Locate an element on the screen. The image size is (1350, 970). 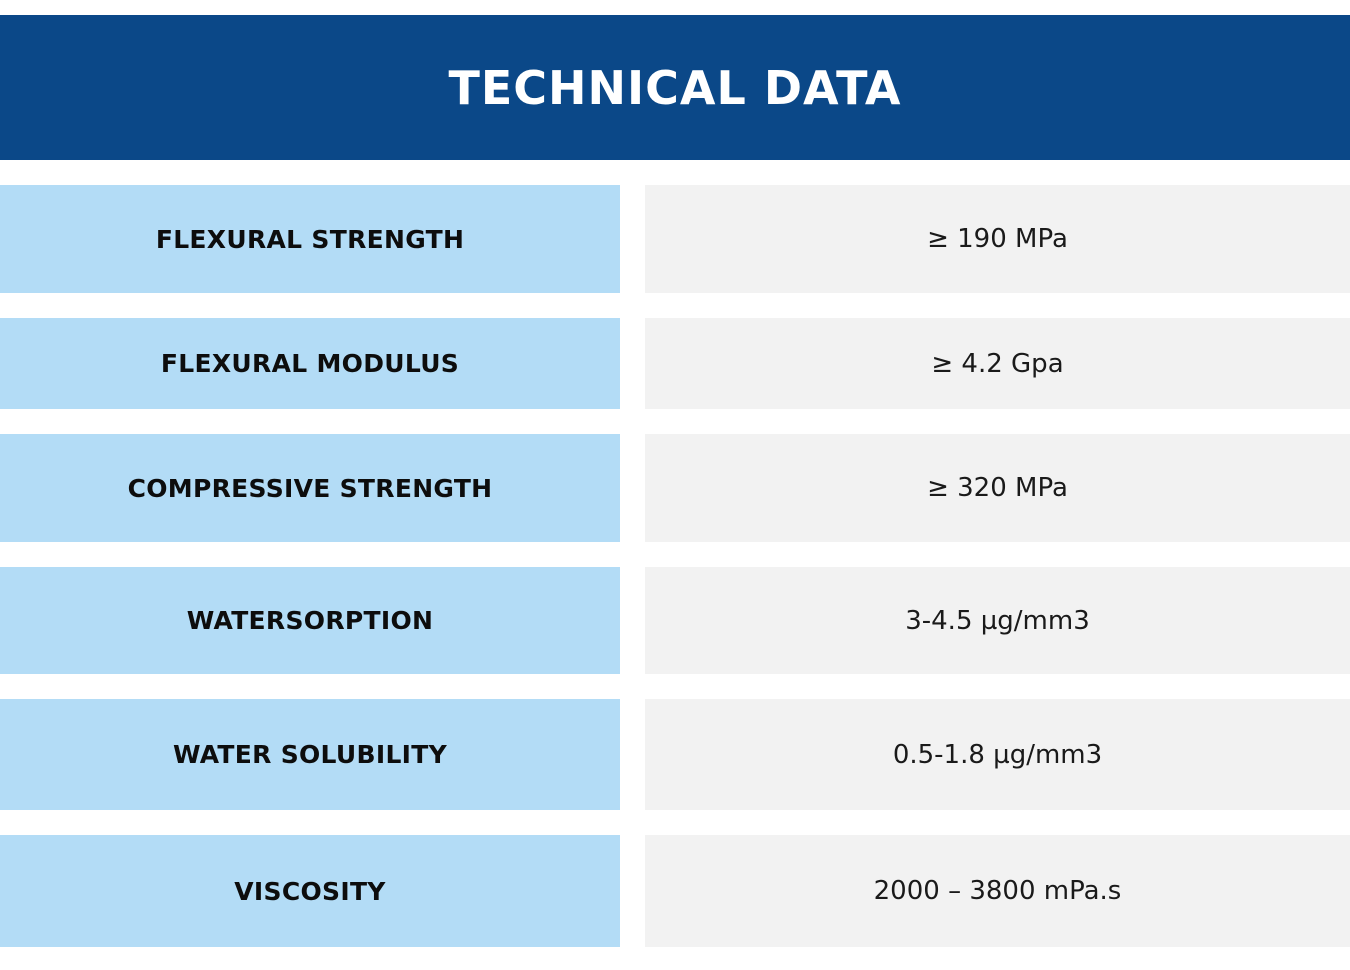
property-value-cell: 3-4.5 µg/mm3 is located at coordinates (997, 620).